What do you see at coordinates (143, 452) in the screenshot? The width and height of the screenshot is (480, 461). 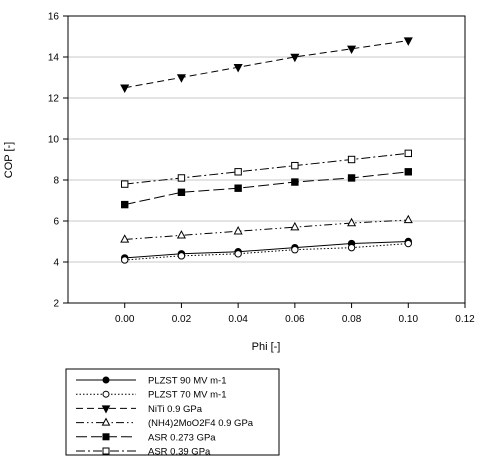 I see `legend-item: ASR 0.39 GPa` at bounding box center [143, 452].